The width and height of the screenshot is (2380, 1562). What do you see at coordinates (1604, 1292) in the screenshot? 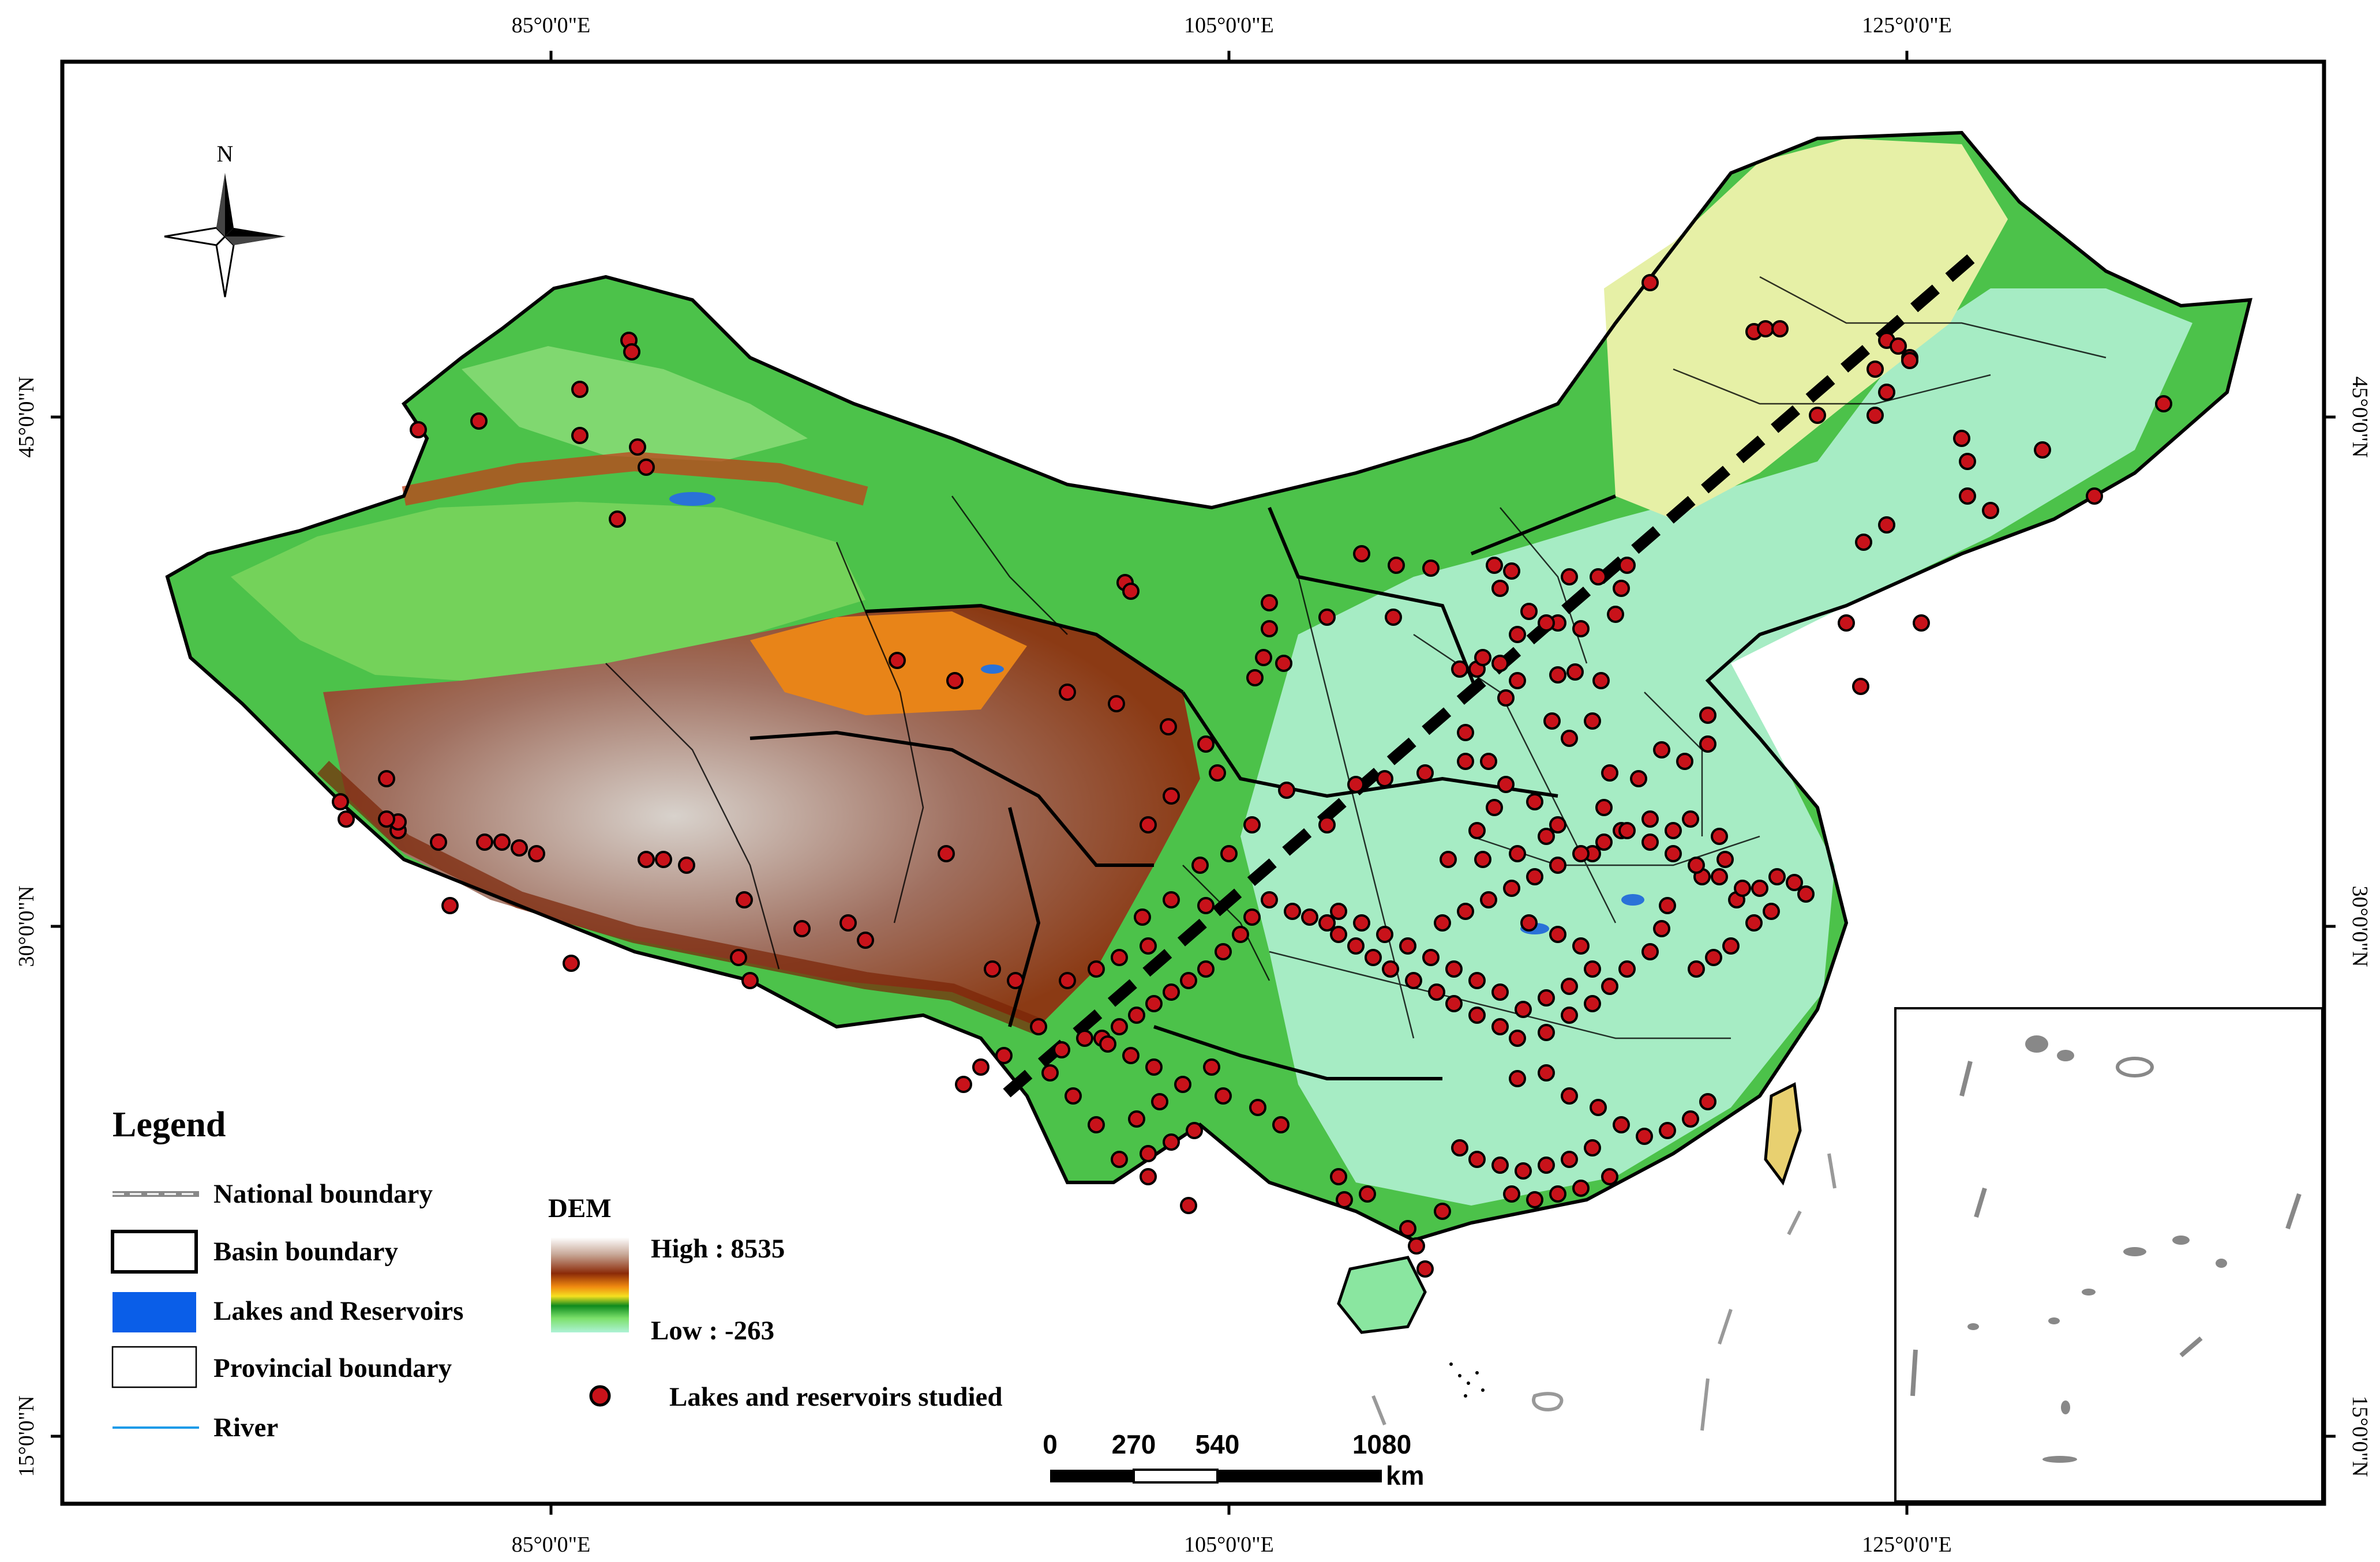
I see `south-sea-islands` at bounding box center [1604, 1292].